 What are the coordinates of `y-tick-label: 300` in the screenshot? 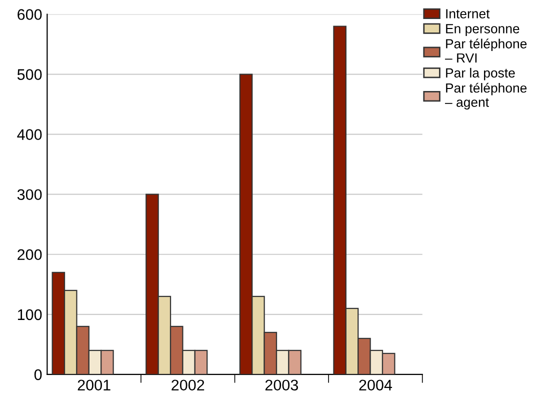 It's located at (29, 194).